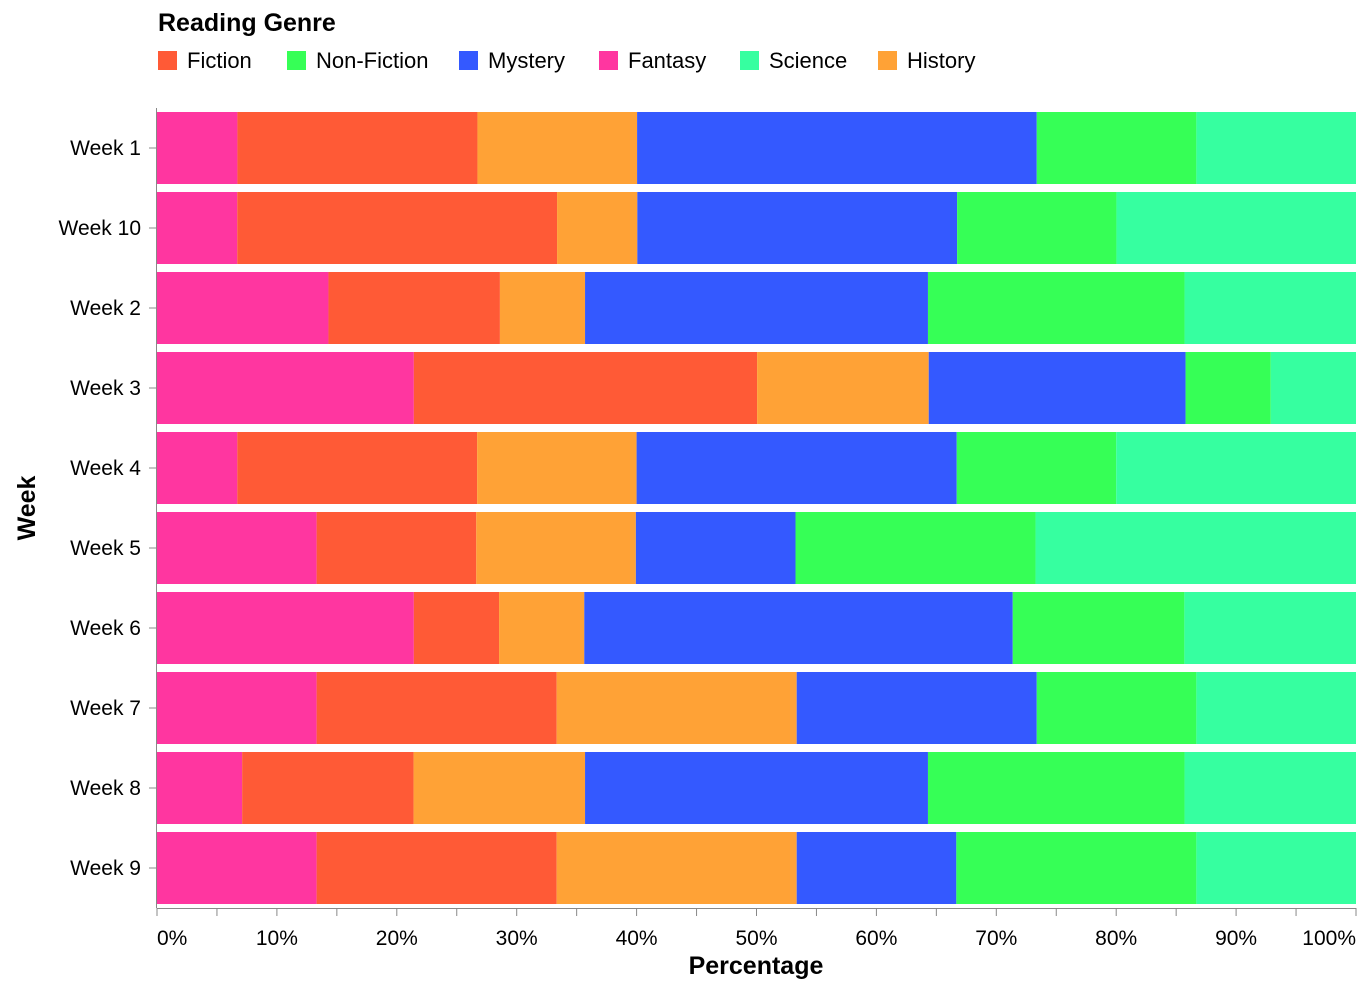 The image size is (1368, 990). I want to click on legend-label-non-fiction: Non-Fiction, so click(372, 60).